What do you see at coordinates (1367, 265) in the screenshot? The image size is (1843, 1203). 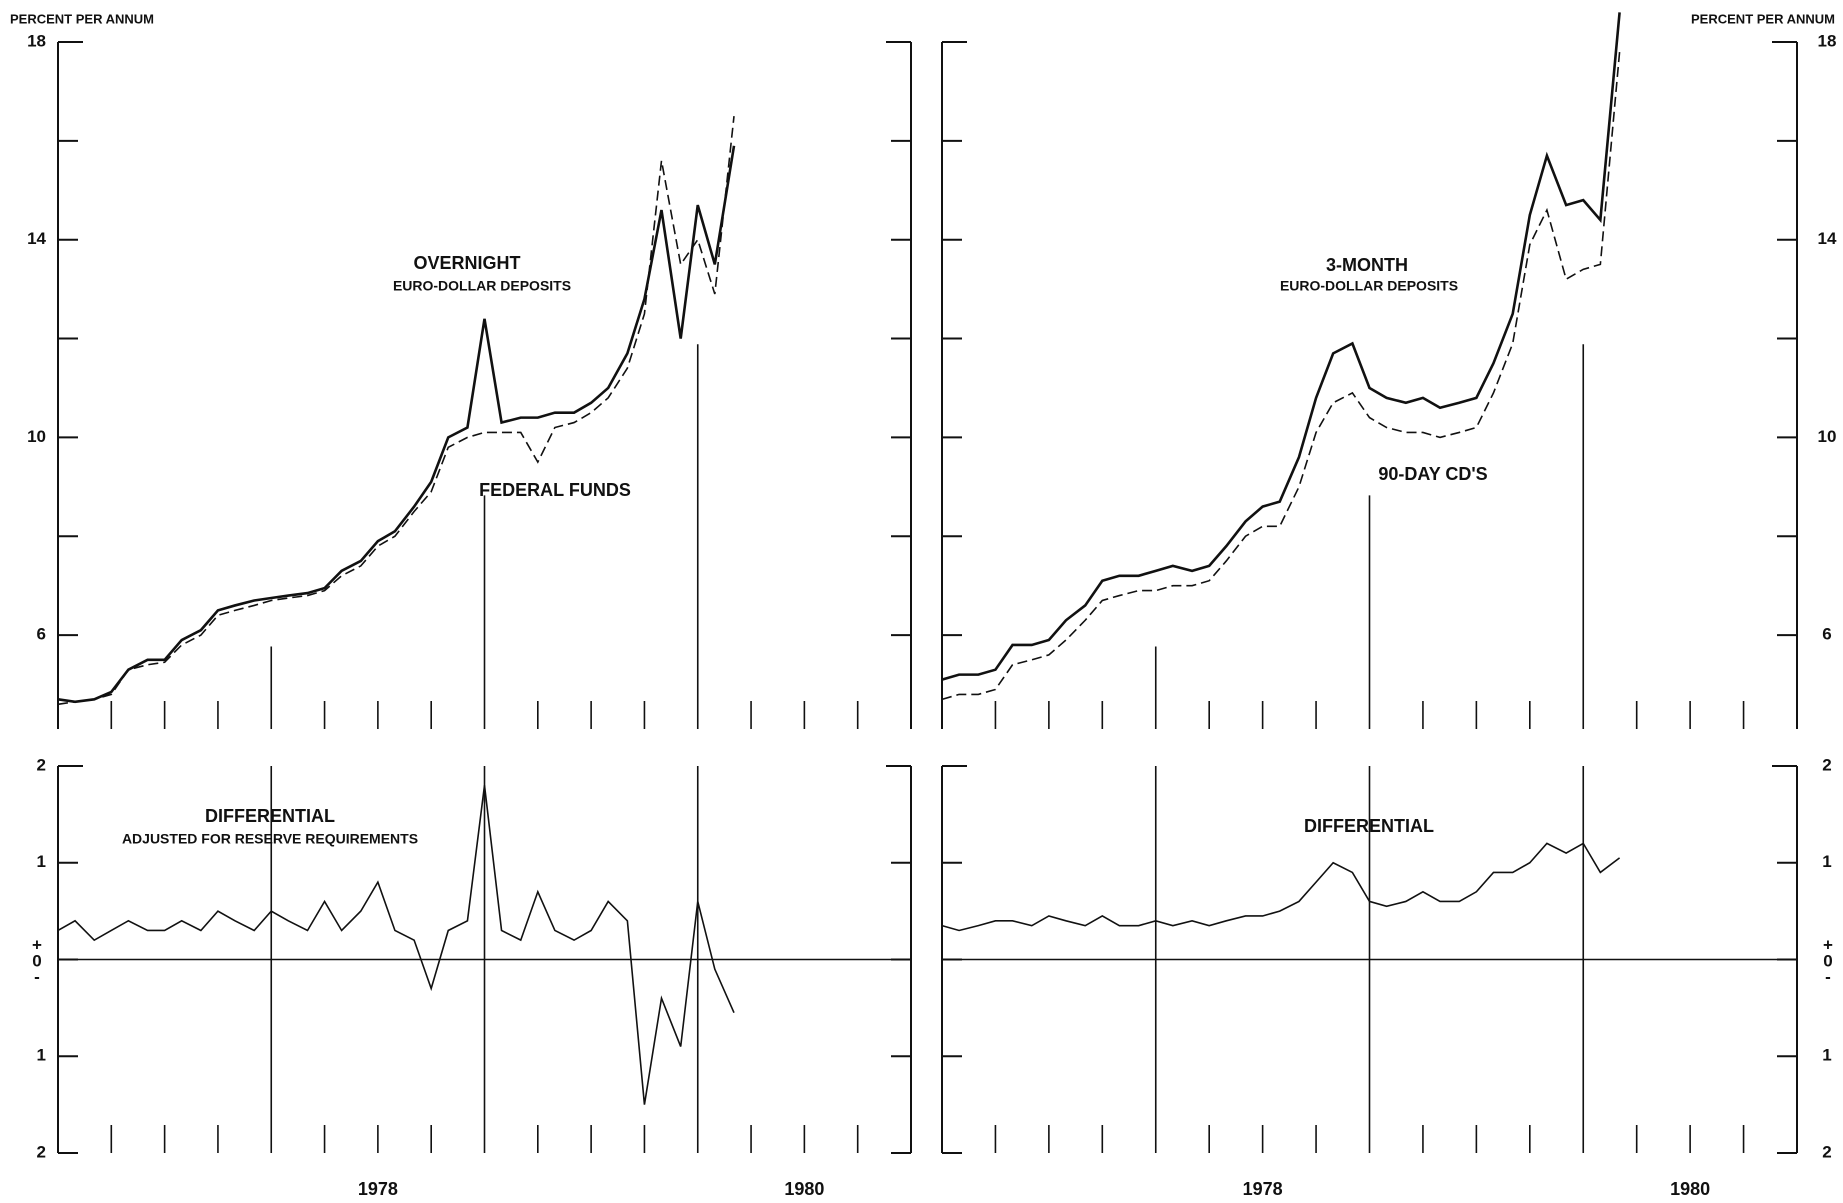 I see `series-label: 3-MONTH` at bounding box center [1367, 265].